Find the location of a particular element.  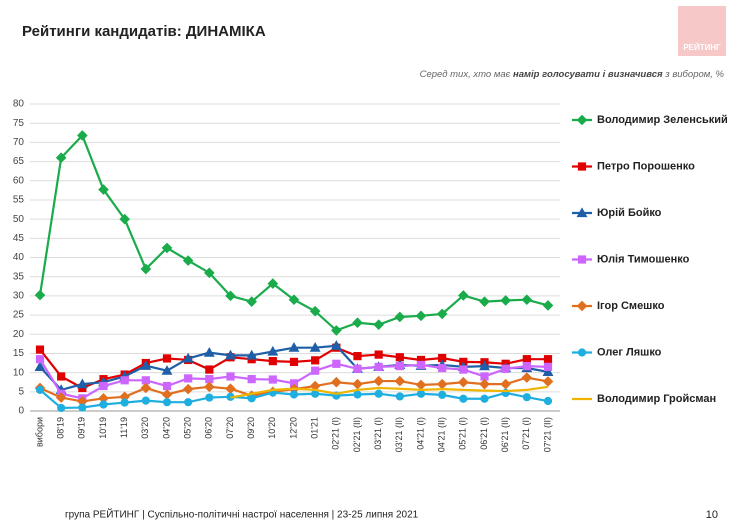

logo: РЕЙТИНГ is located at coordinates (702, 47).